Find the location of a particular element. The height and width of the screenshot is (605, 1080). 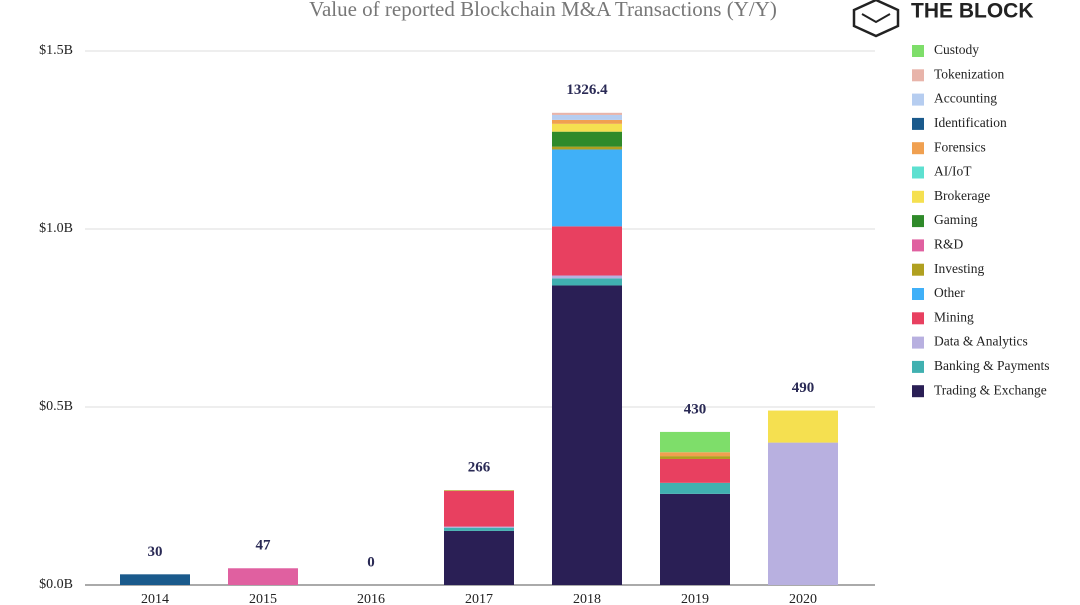

legend-label: Custody is located at coordinates (956, 49).